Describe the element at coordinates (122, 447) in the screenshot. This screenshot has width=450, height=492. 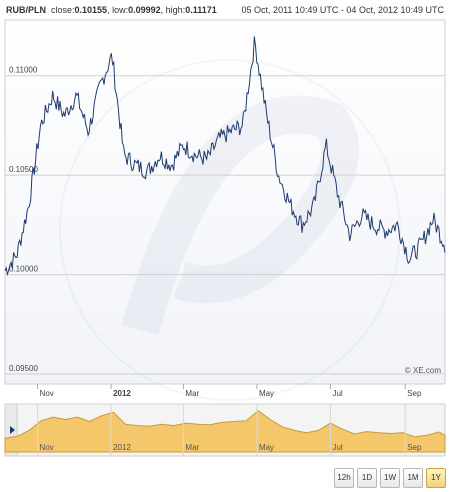
I see `navigator-tick-label: 2012` at that location.